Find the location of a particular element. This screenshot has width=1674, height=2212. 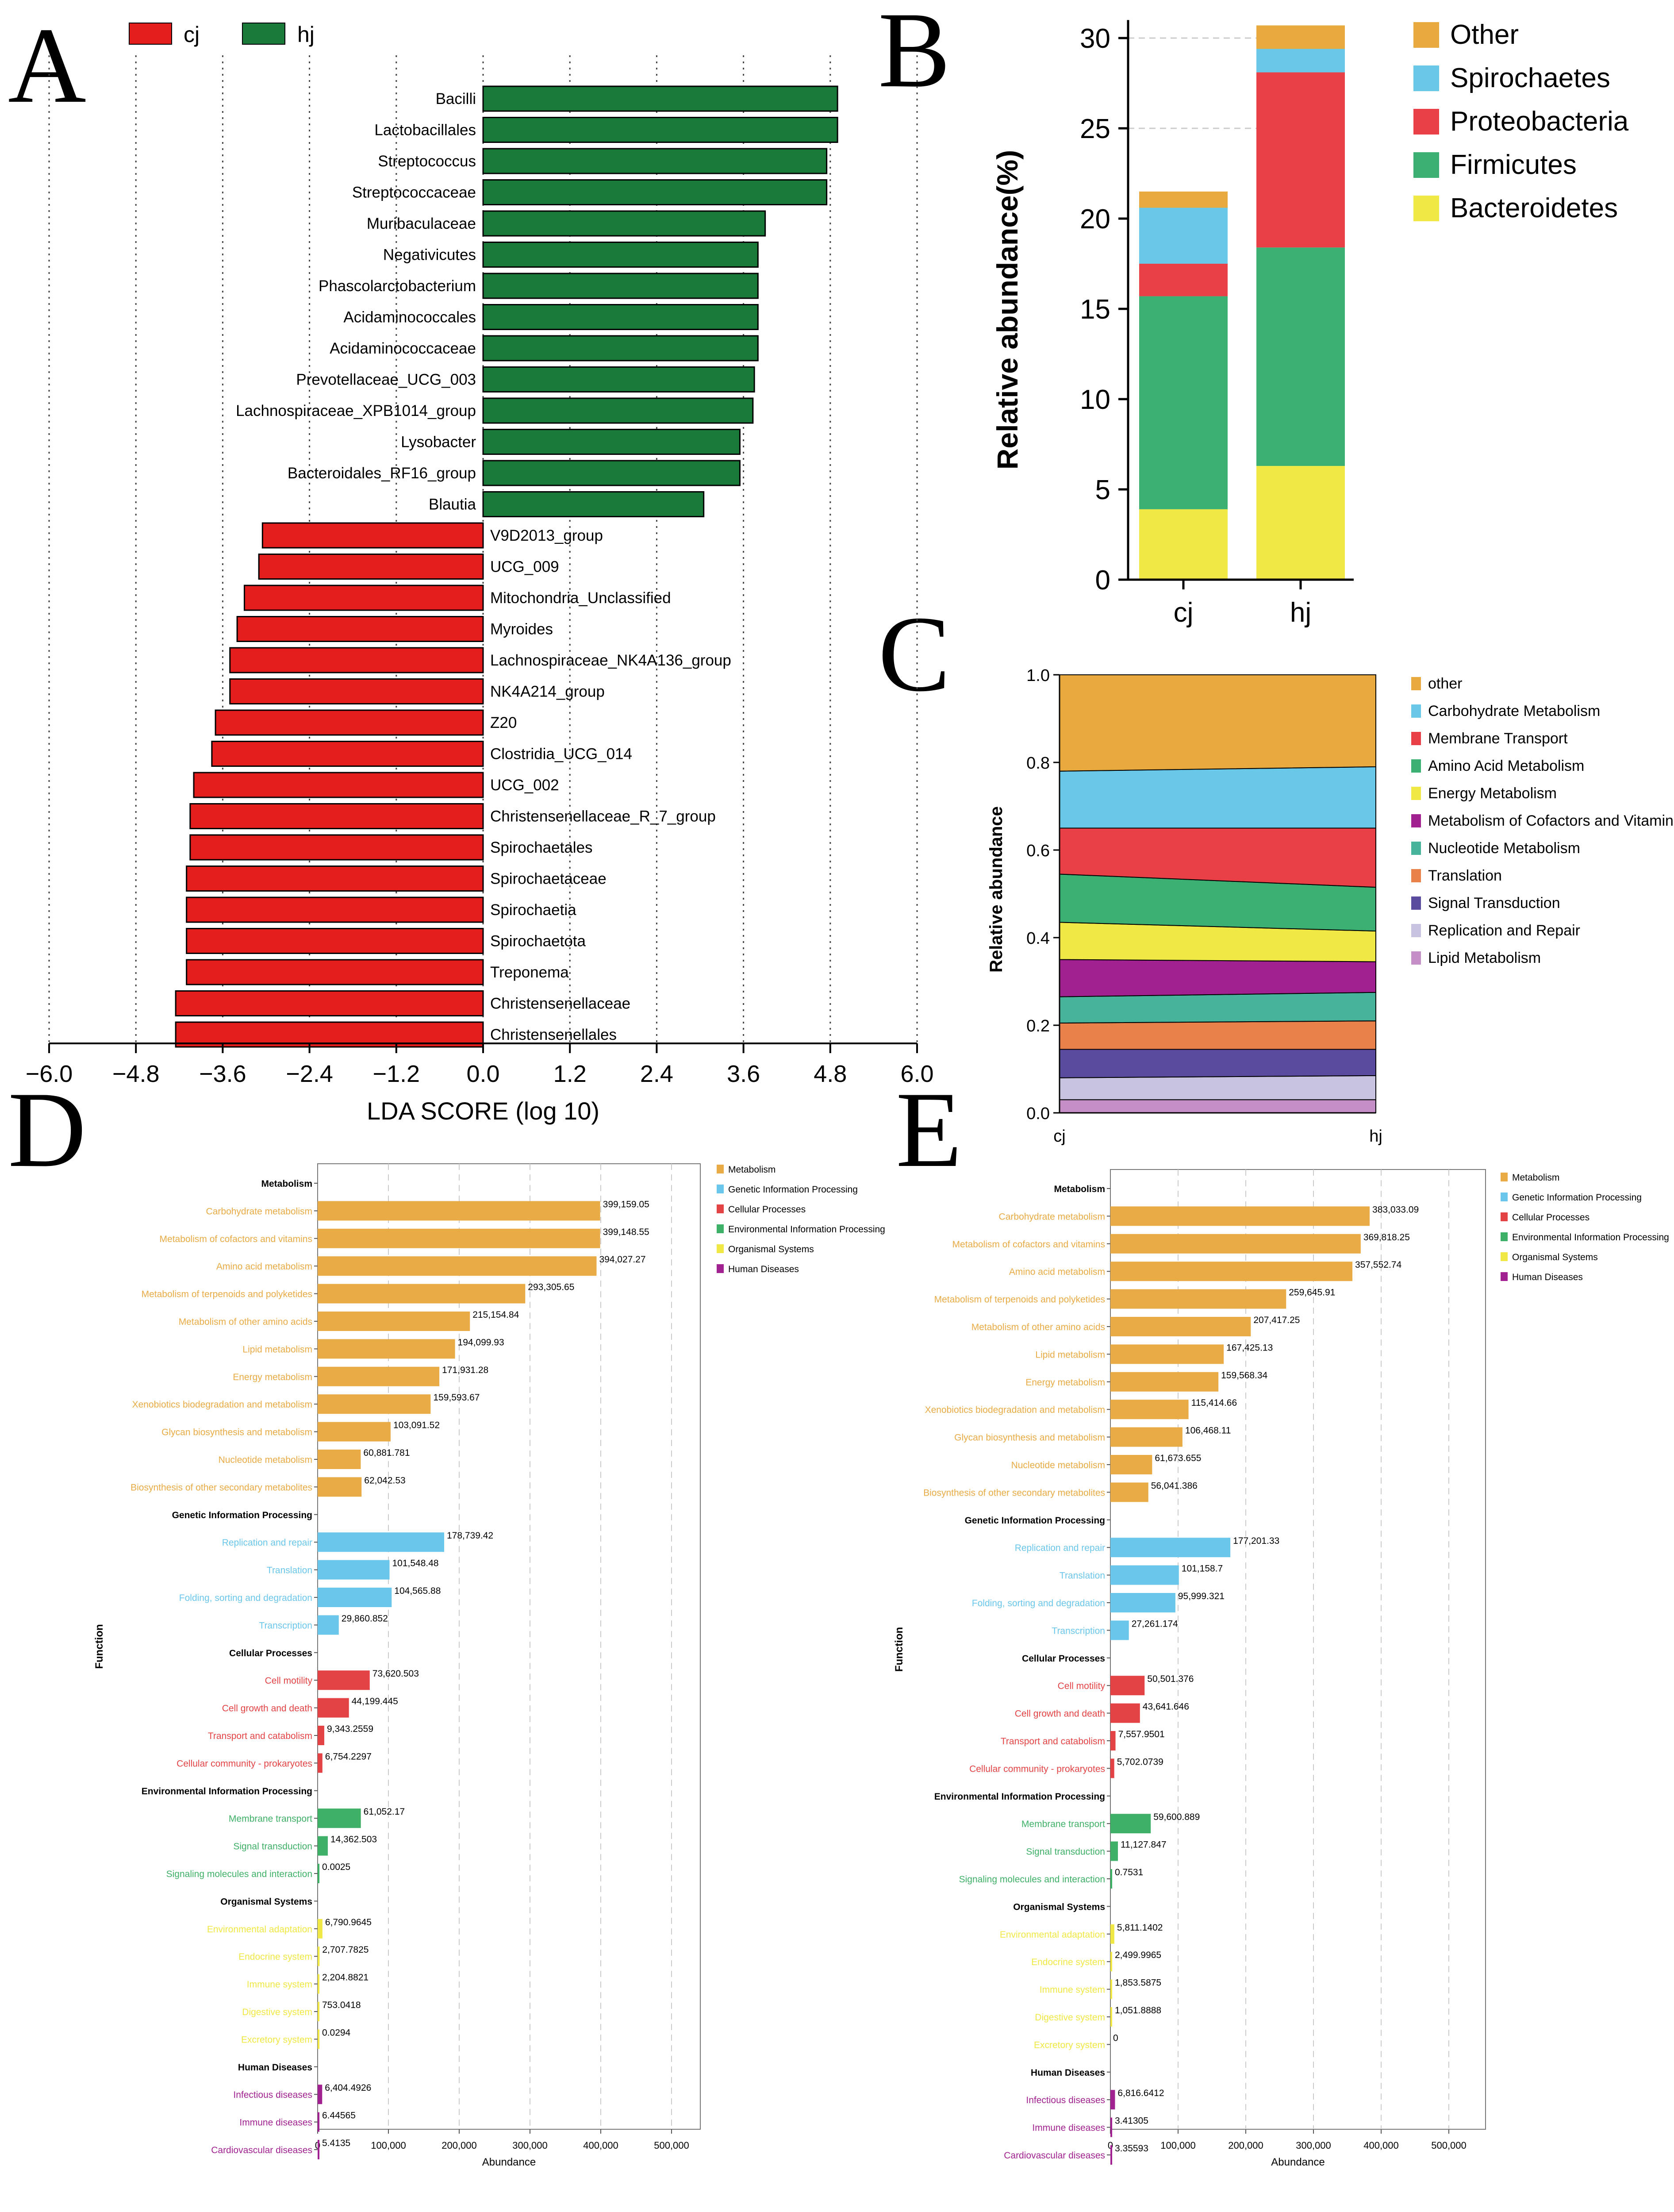

legend-swatch-d-Organismal Systems is located at coordinates (720, 1248).